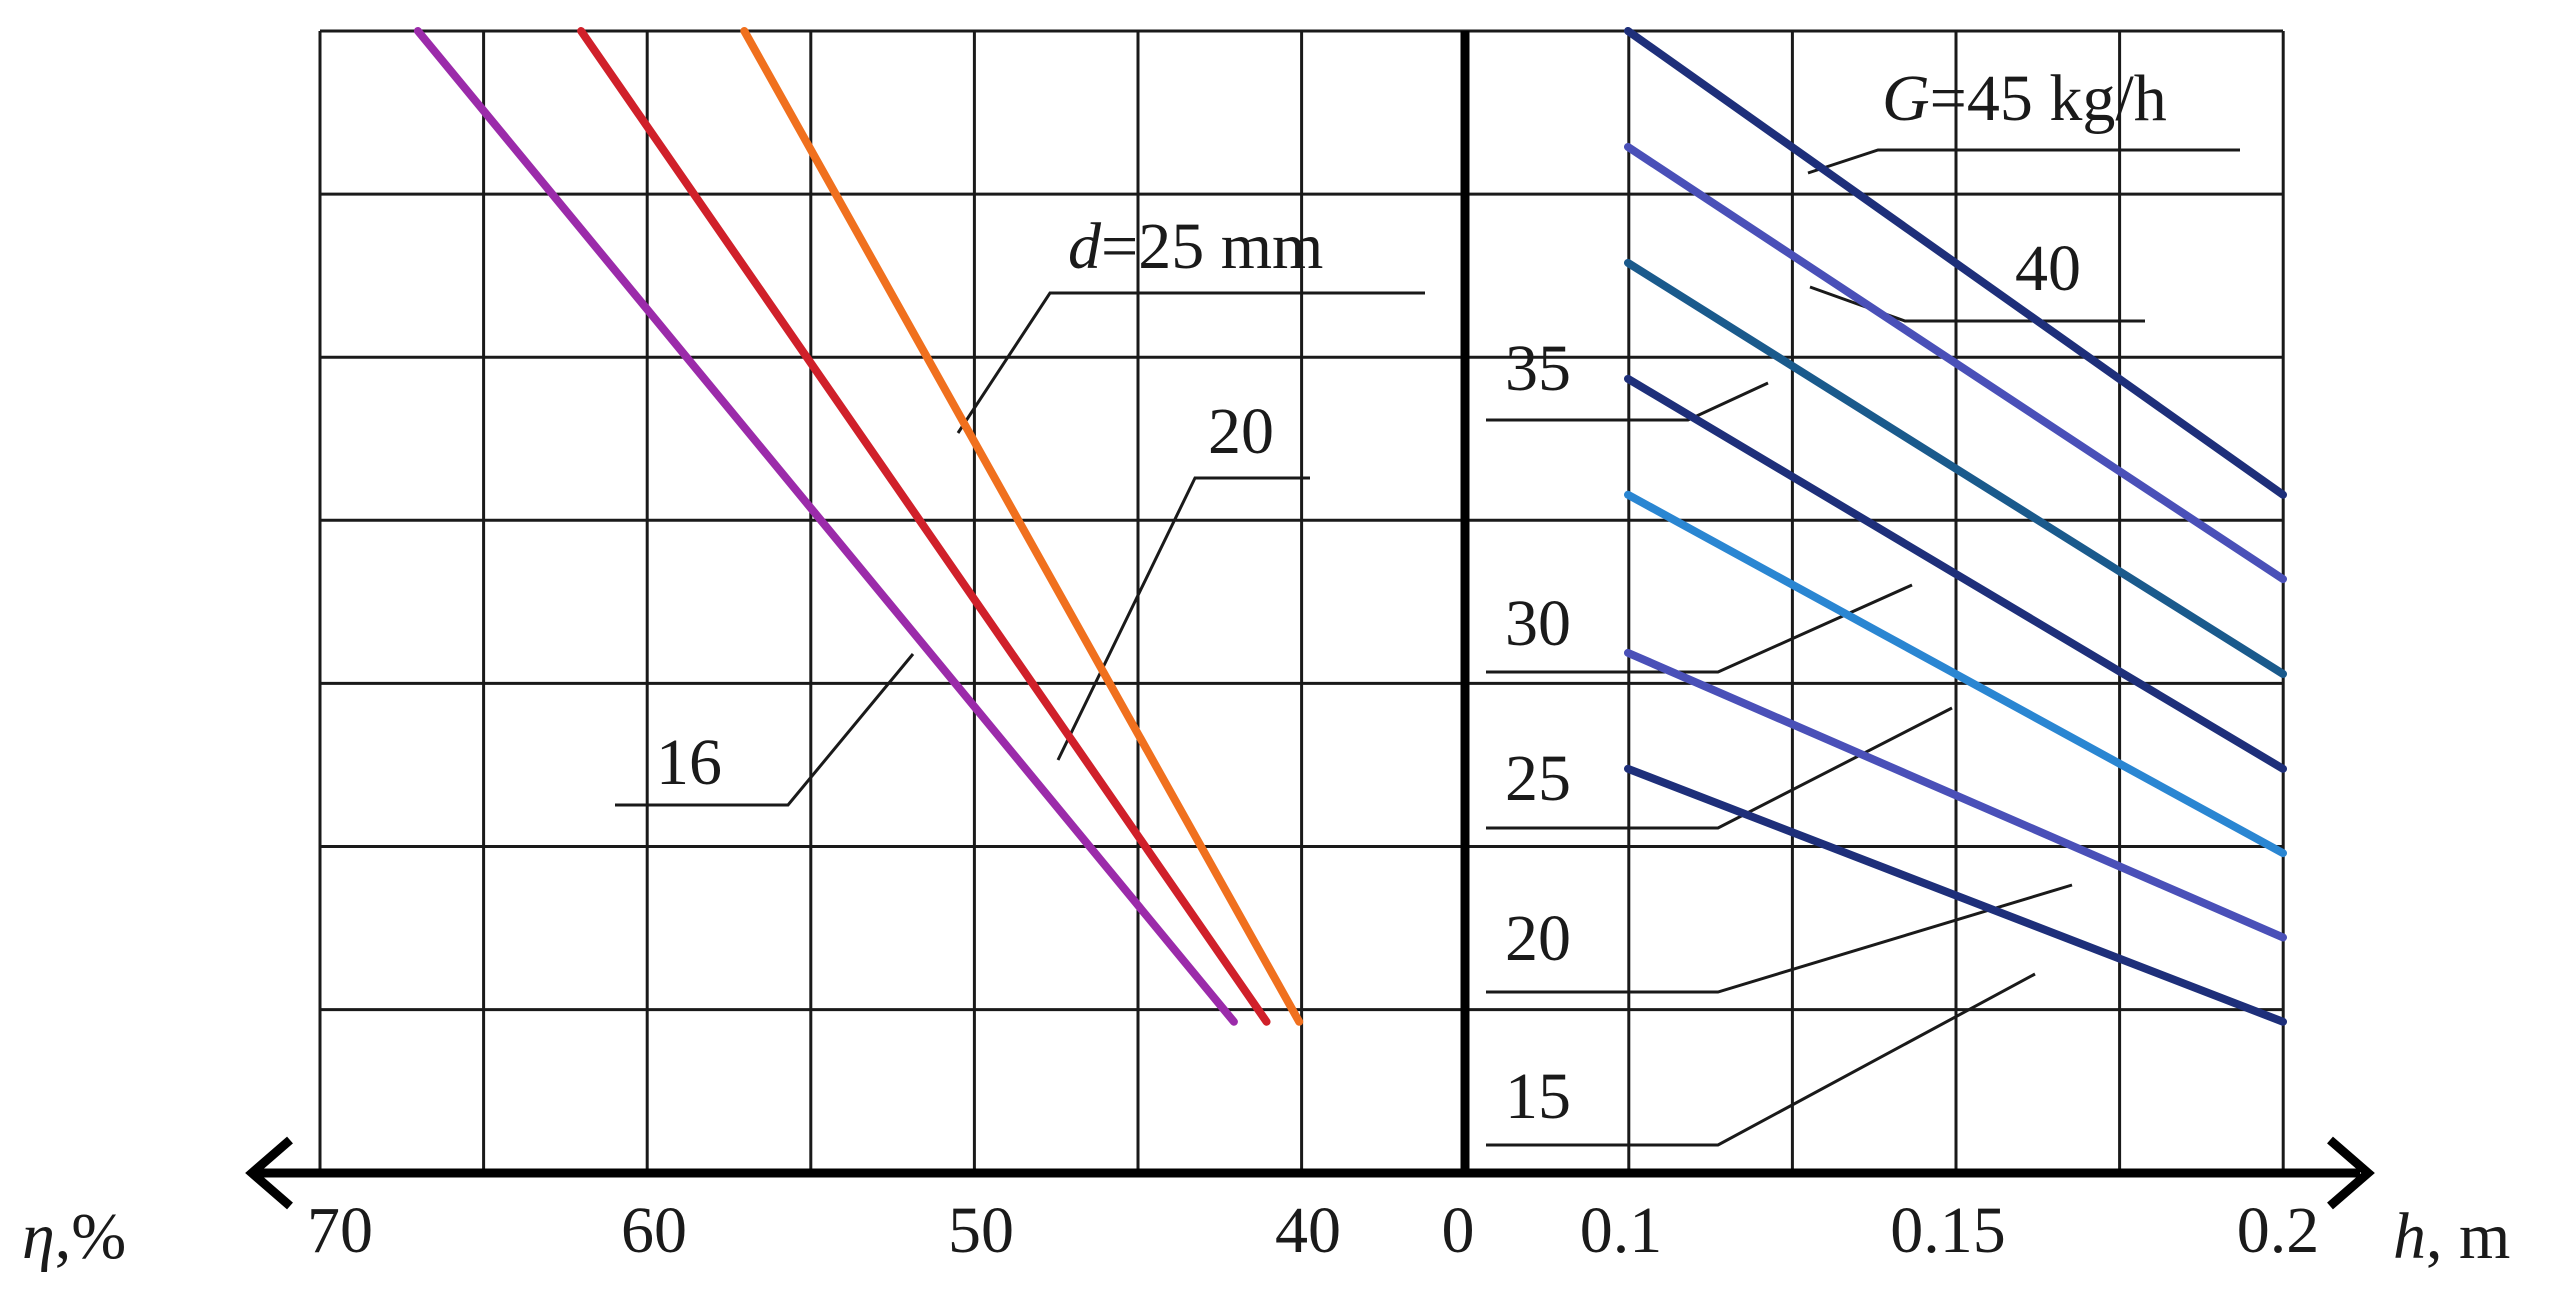 The width and height of the screenshot is (2559, 1312). Describe the element at coordinates (269, 1173) in the screenshot. I see `x-axis-left-arrow` at that location.